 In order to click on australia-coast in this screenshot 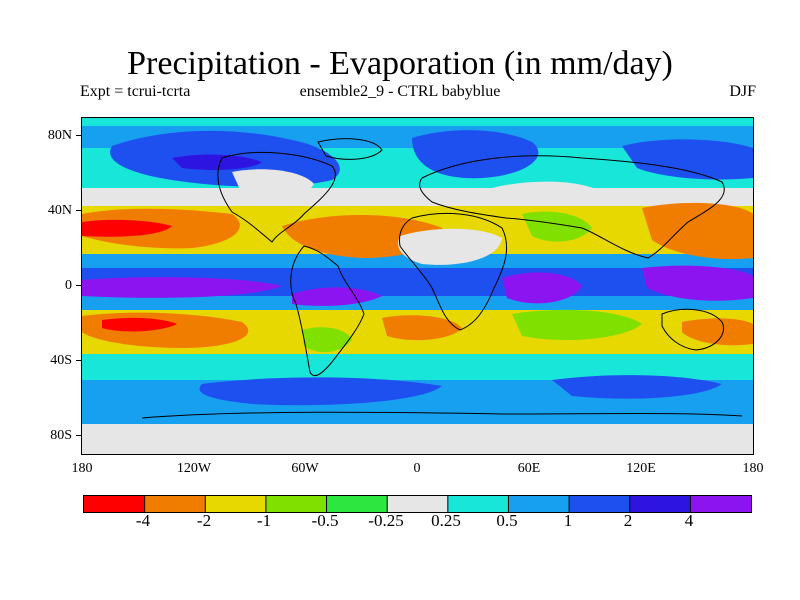, I will do `click(692, 329)`.